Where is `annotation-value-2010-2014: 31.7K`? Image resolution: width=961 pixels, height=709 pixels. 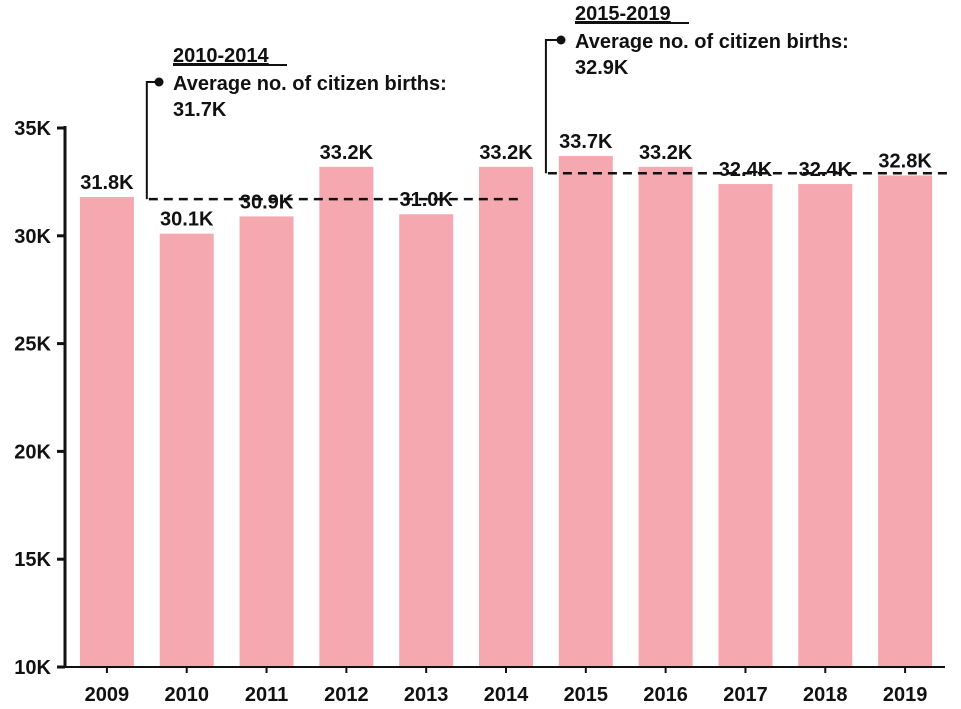
annotation-value-2010-2014: 31.7K is located at coordinates (200, 110).